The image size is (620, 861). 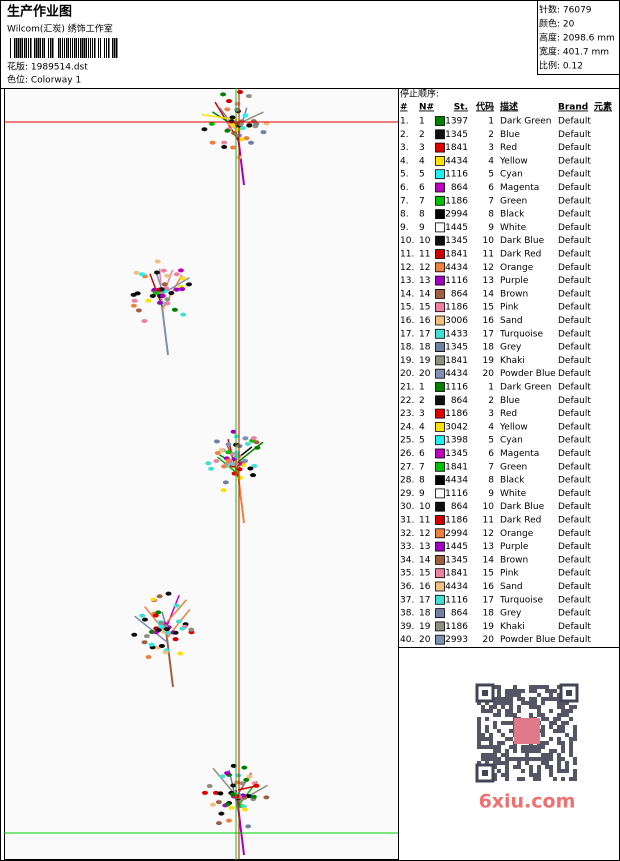 What do you see at coordinates (521, 334) in the screenshot?
I see `cell-name: Turquoise` at bounding box center [521, 334].